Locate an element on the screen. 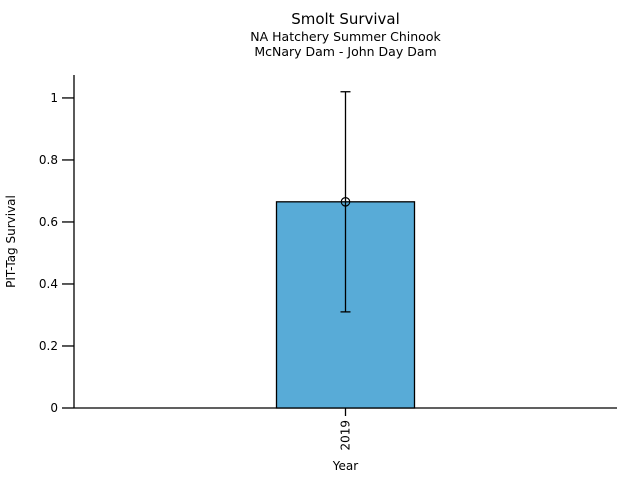 The height and width of the screenshot is (480, 640). y-tick-label: 0.6 is located at coordinates (48, 222).